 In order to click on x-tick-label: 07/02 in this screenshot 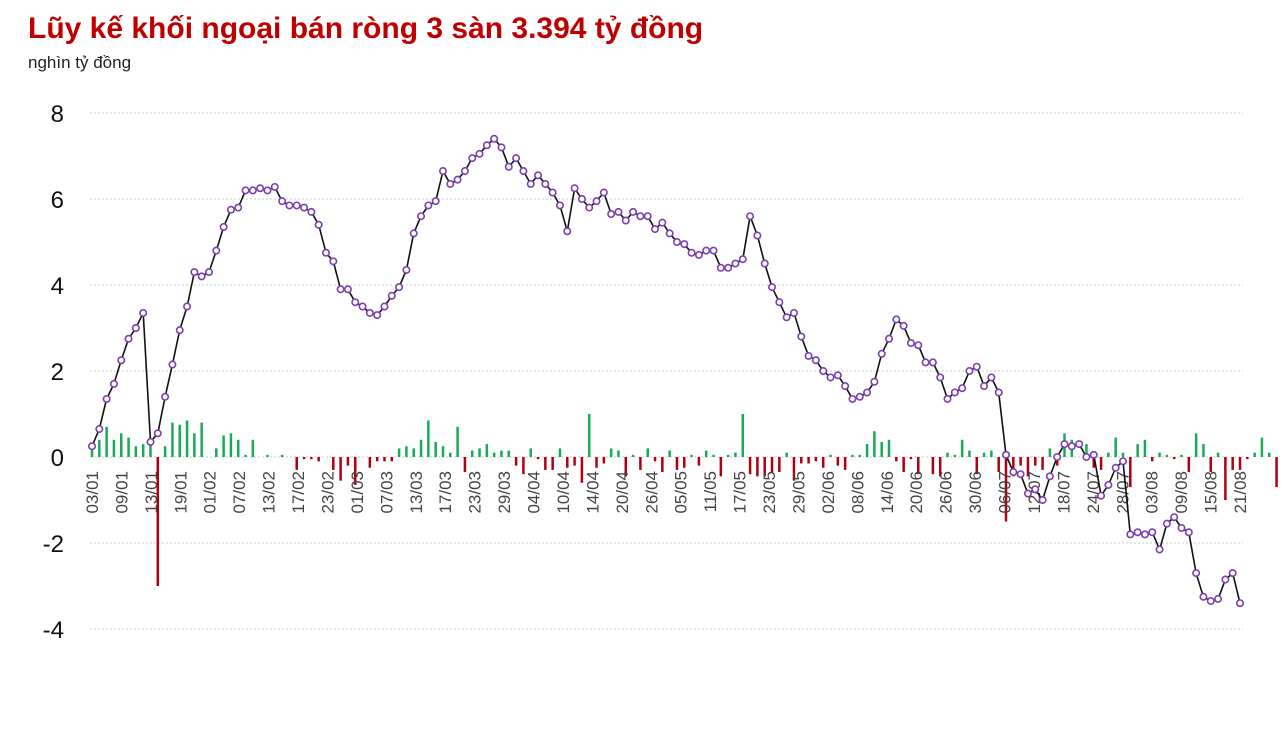, I will do `click(239, 492)`.